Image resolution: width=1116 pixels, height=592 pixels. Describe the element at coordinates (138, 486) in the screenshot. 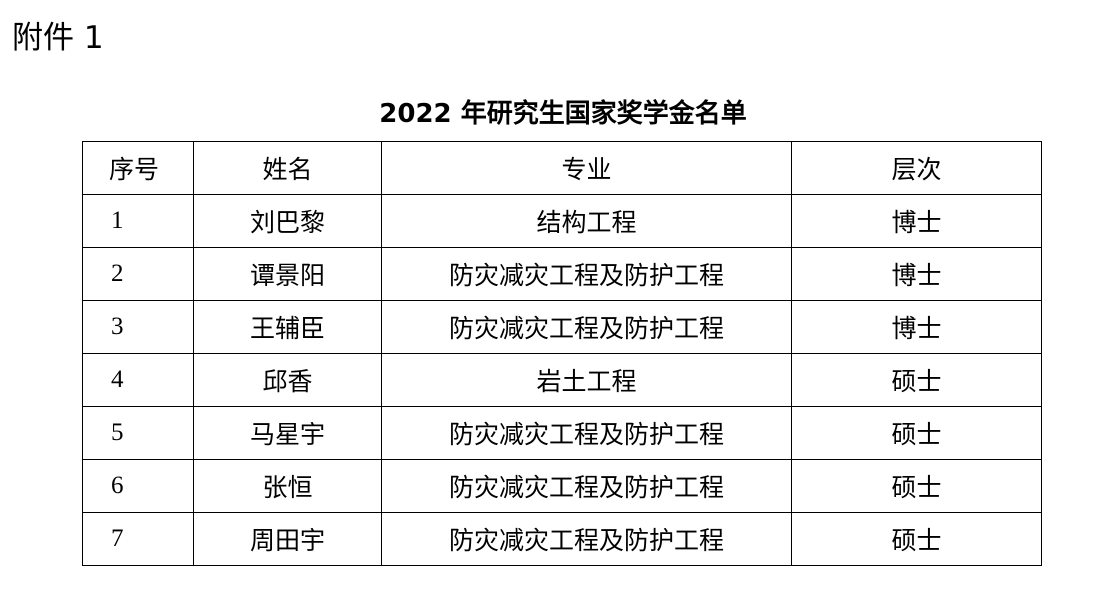

I see `cell-index: 6` at that location.